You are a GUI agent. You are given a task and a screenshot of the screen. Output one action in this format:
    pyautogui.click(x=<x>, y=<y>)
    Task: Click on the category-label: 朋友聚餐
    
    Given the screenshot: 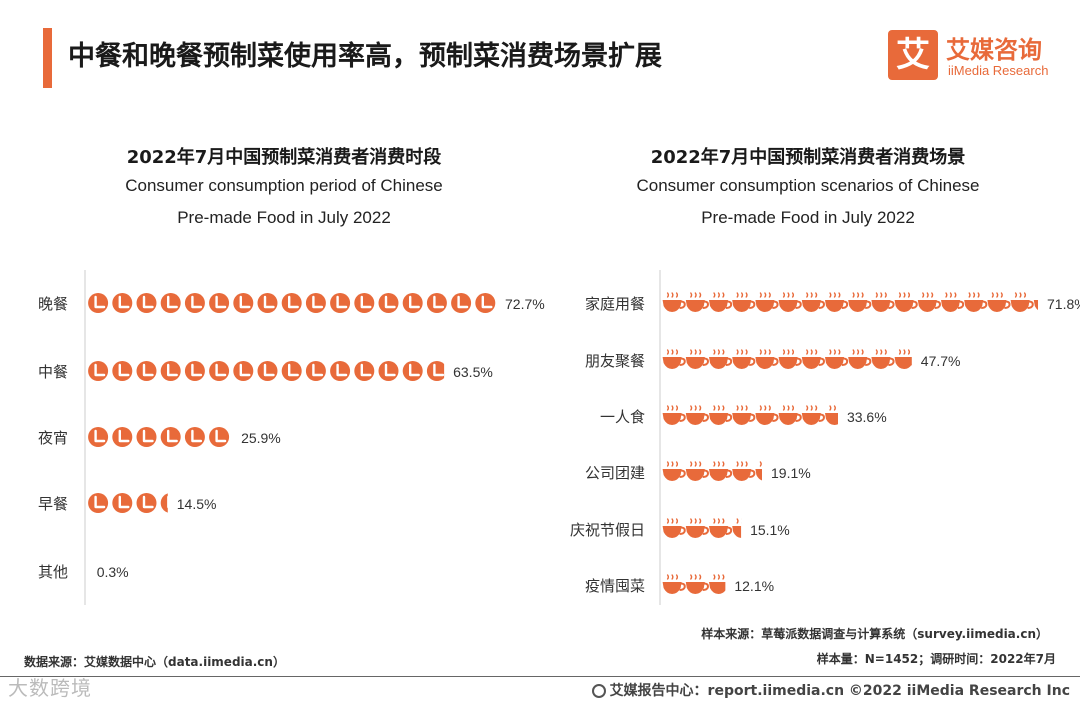 What is the action you would take?
    pyautogui.click(x=615, y=361)
    